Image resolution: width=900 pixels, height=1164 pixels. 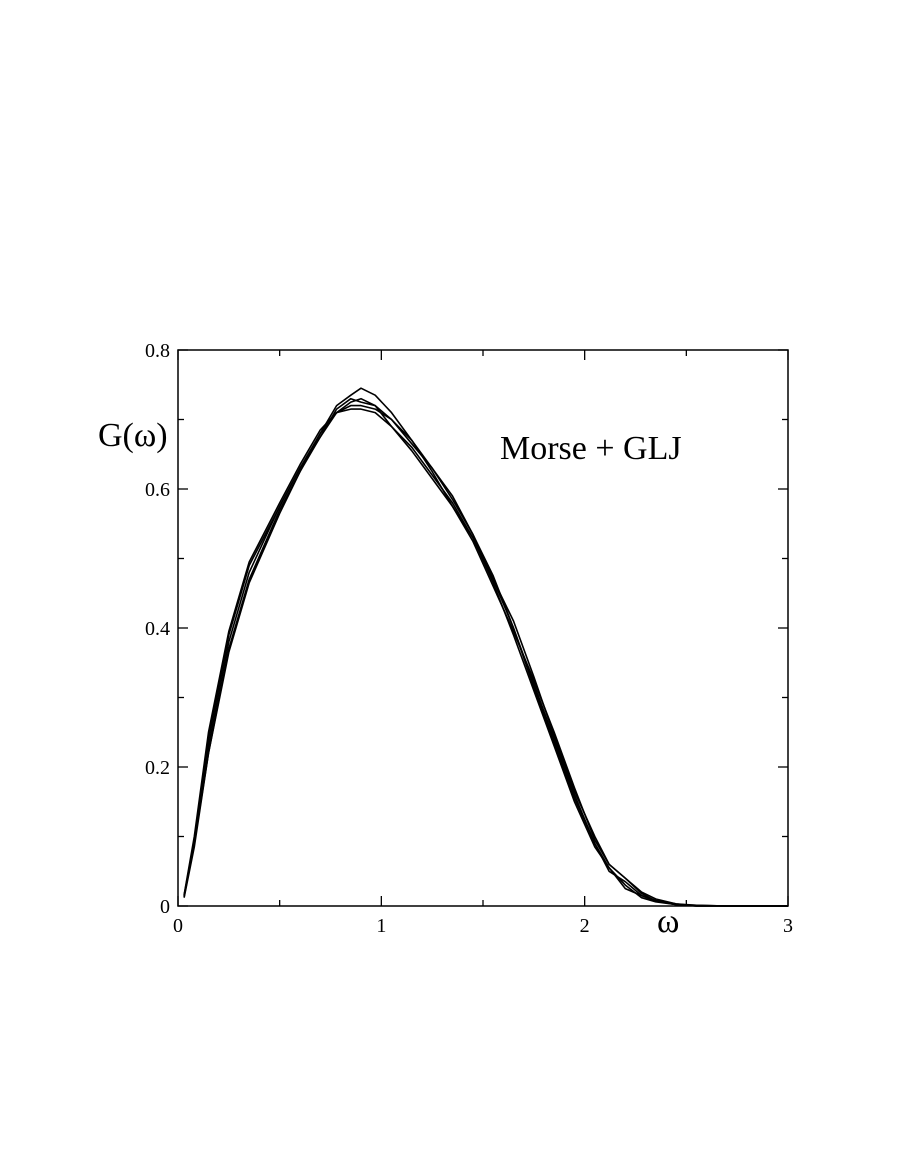 What do you see at coordinates (591, 448) in the screenshot?
I see `chart-annotation: Morse + GLJ` at bounding box center [591, 448].